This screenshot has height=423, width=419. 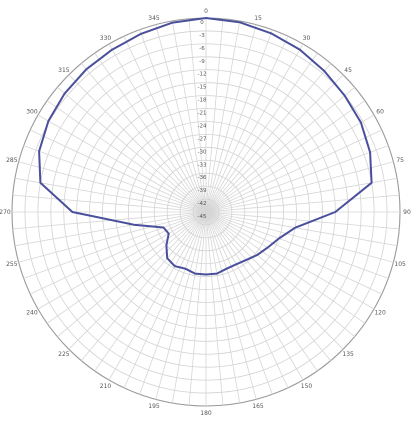 I want to click on radial-tick-label: -30, so click(x=202, y=152).